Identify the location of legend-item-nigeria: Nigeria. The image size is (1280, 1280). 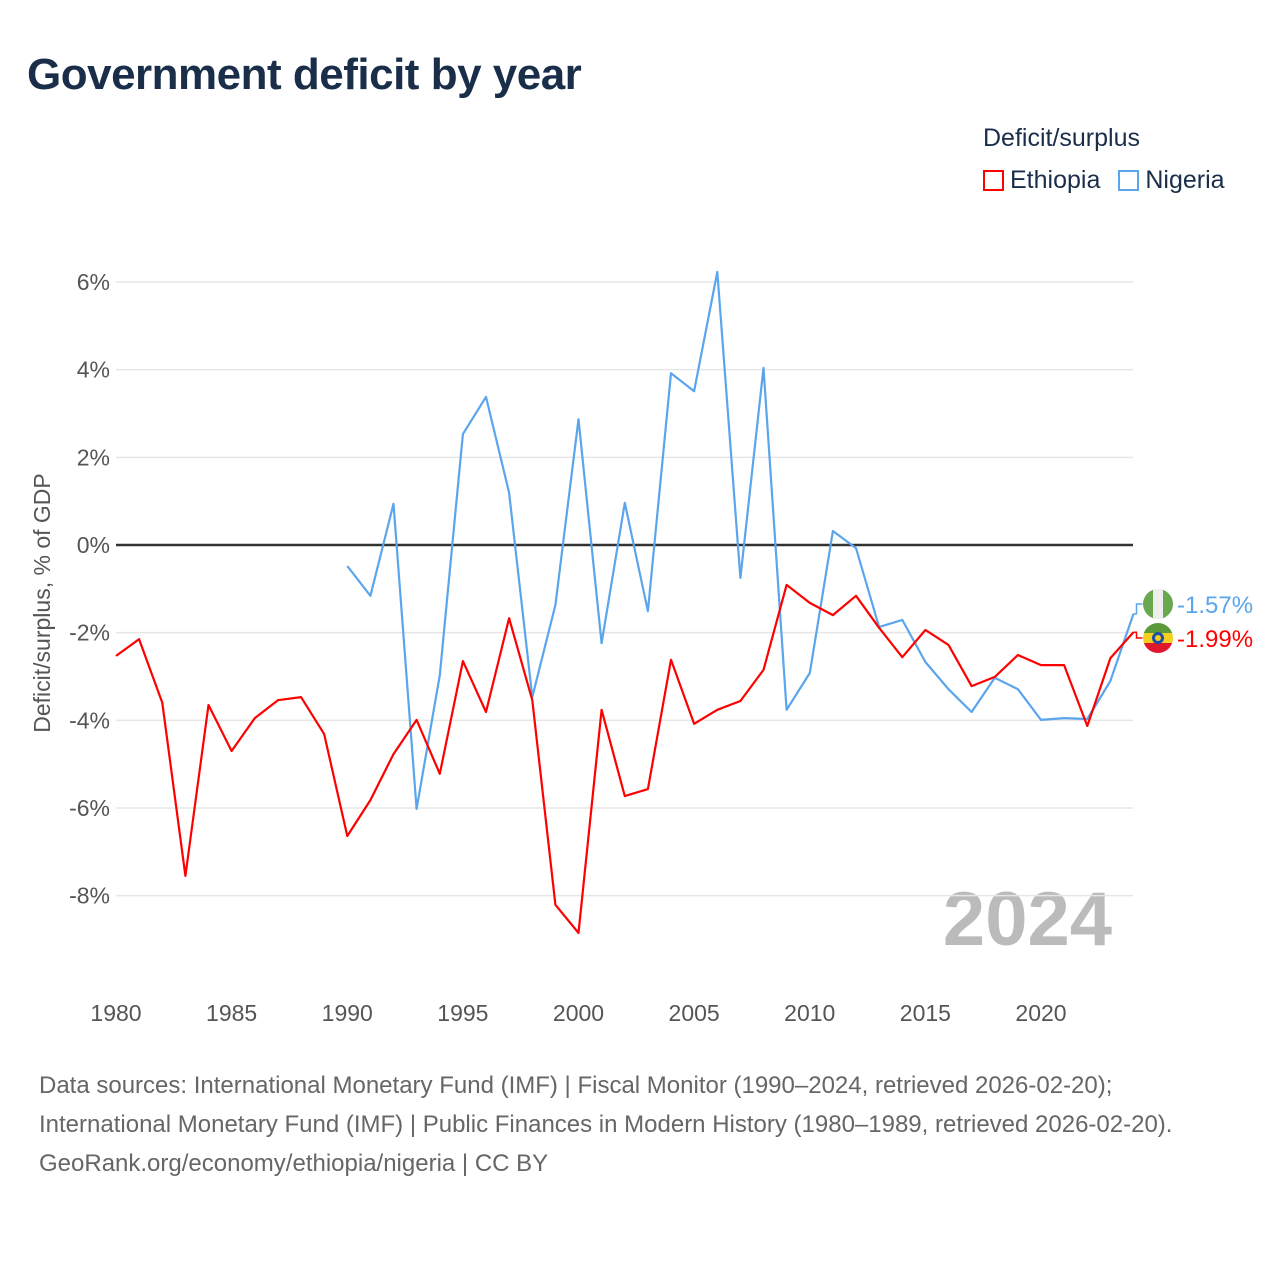
(1171, 180).